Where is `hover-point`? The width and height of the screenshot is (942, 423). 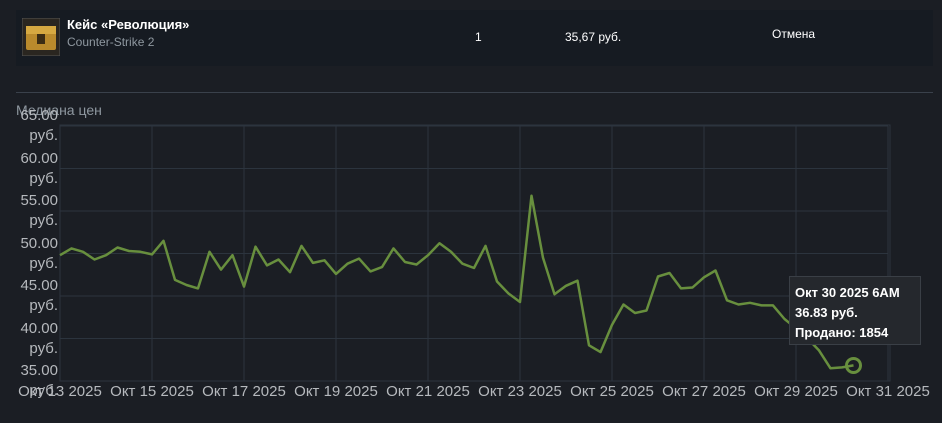
hover-point is located at coordinates (853, 365).